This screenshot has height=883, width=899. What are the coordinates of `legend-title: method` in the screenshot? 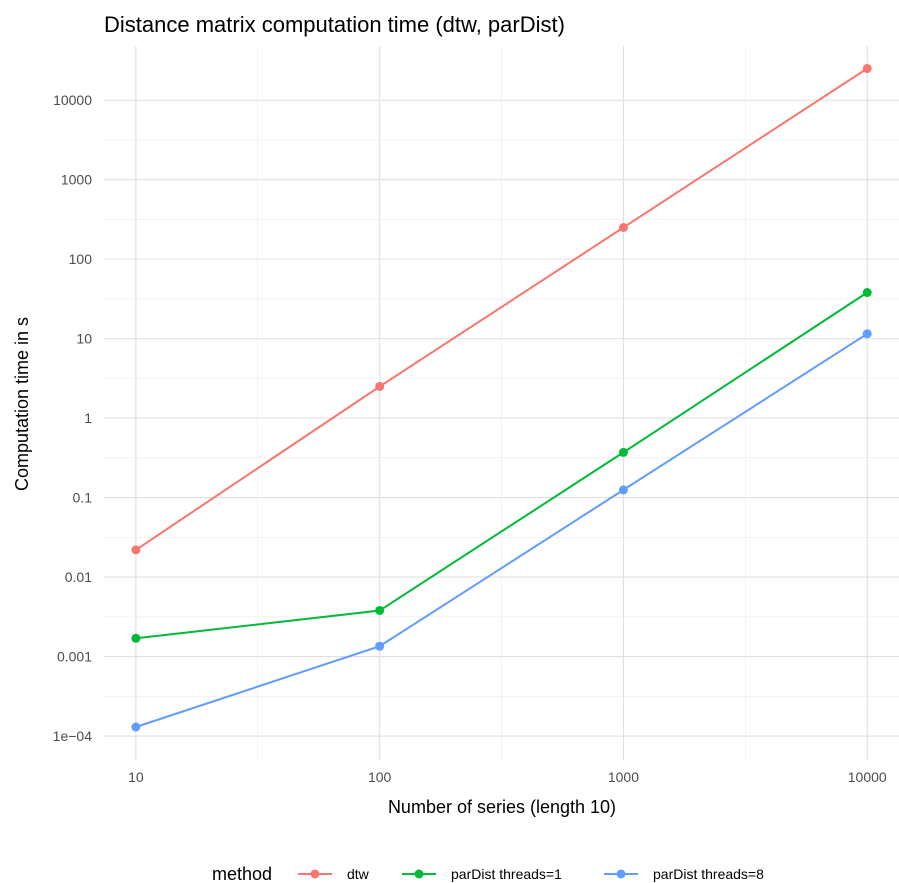 It's located at (242, 873).